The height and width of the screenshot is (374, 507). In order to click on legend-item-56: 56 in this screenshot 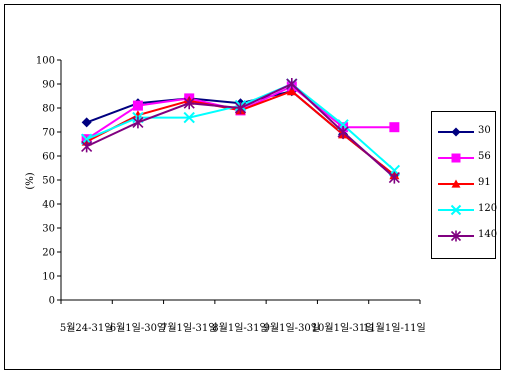, I will do `click(463, 158)`.